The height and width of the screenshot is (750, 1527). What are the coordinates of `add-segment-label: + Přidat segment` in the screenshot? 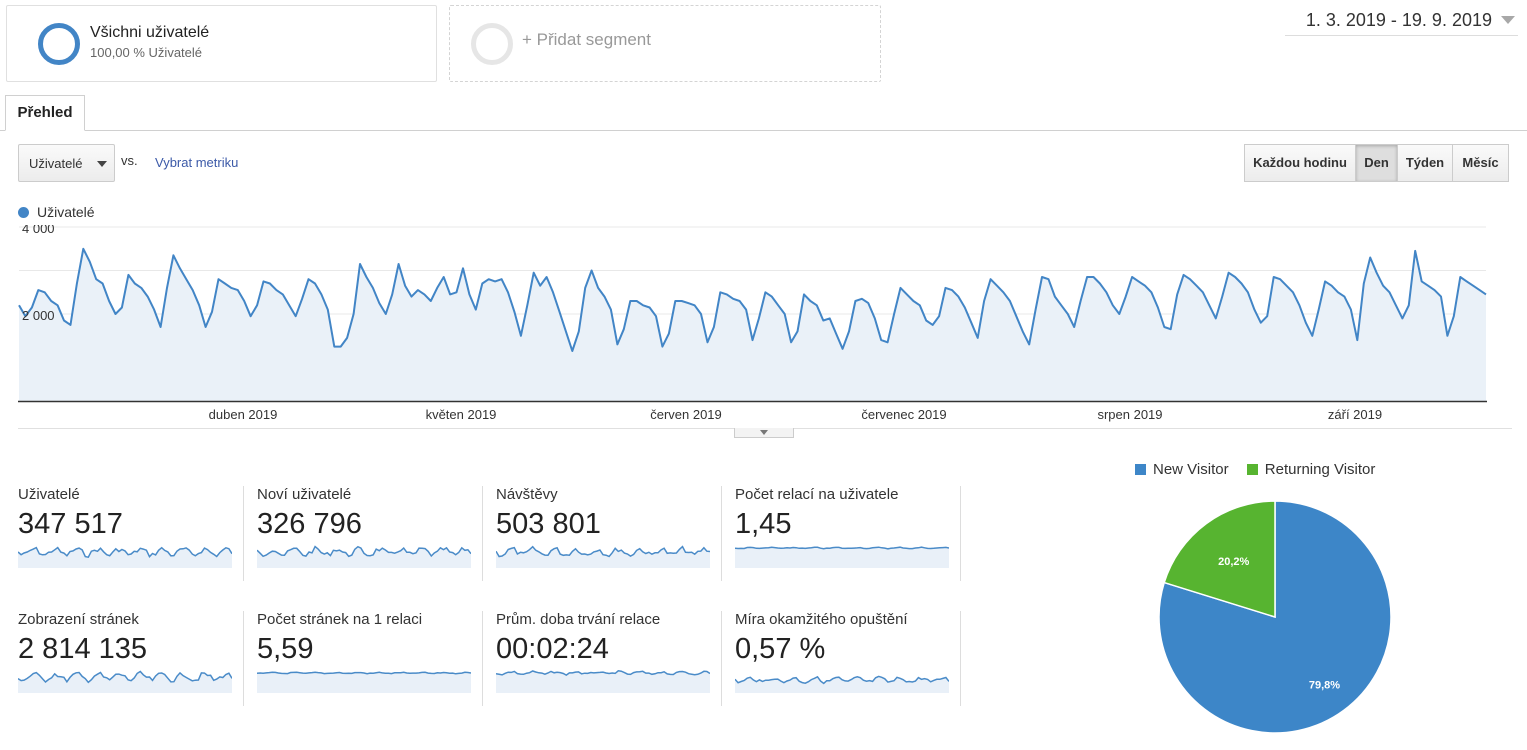 It's located at (586, 39).